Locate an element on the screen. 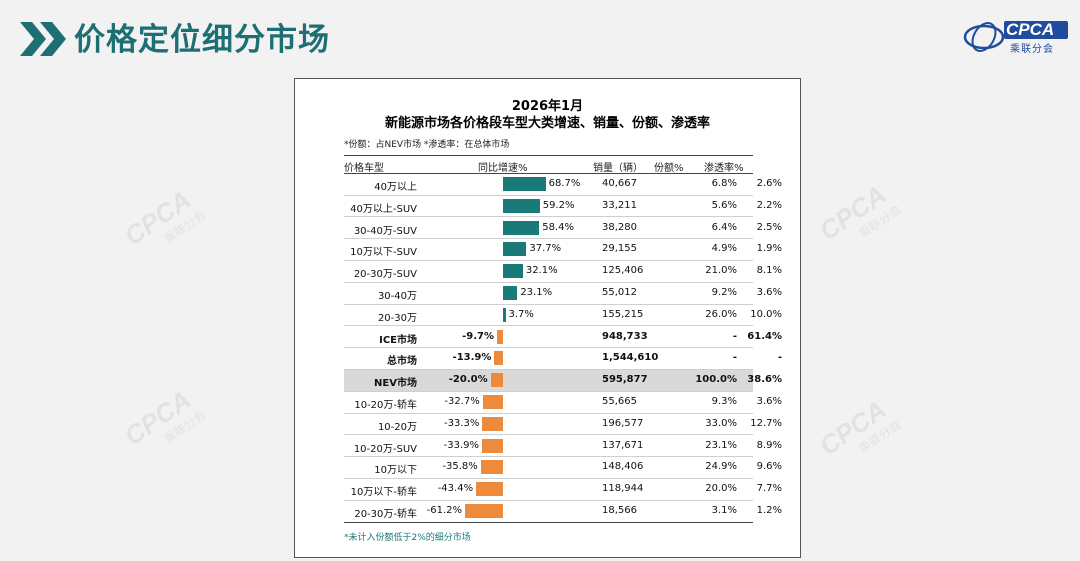 The width and height of the screenshot is (1080, 561). volume-value: 38,280 is located at coordinates (619, 227).